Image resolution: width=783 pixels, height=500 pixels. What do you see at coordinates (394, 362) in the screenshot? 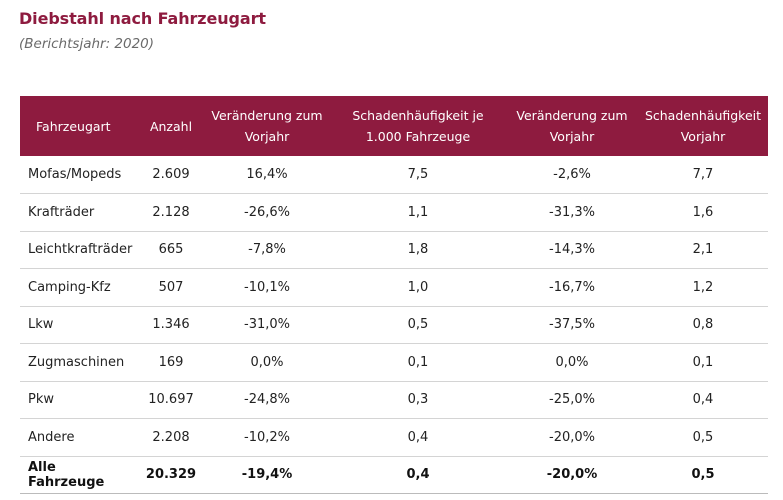
I see `table-row: Zugmaschinen 169 0,0% 0,1 0,0% 0,1` at bounding box center [394, 362].